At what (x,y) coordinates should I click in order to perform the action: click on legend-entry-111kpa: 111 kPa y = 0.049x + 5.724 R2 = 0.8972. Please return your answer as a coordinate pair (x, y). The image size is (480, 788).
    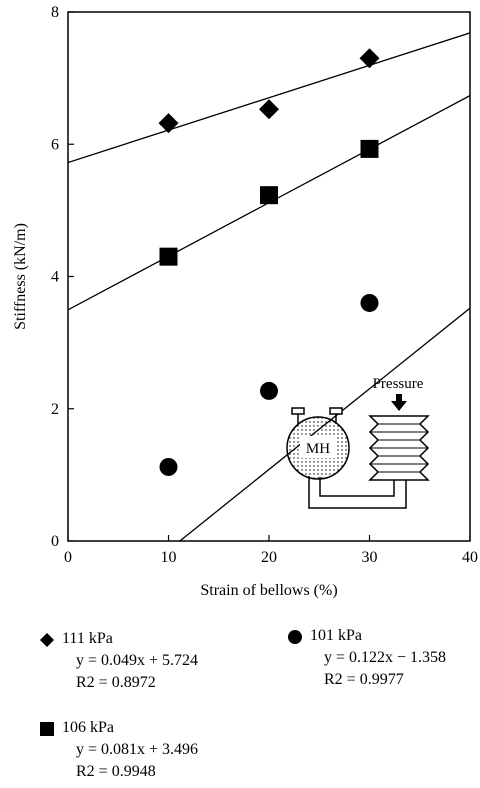
    Looking at the image, I should click on (119, 661).